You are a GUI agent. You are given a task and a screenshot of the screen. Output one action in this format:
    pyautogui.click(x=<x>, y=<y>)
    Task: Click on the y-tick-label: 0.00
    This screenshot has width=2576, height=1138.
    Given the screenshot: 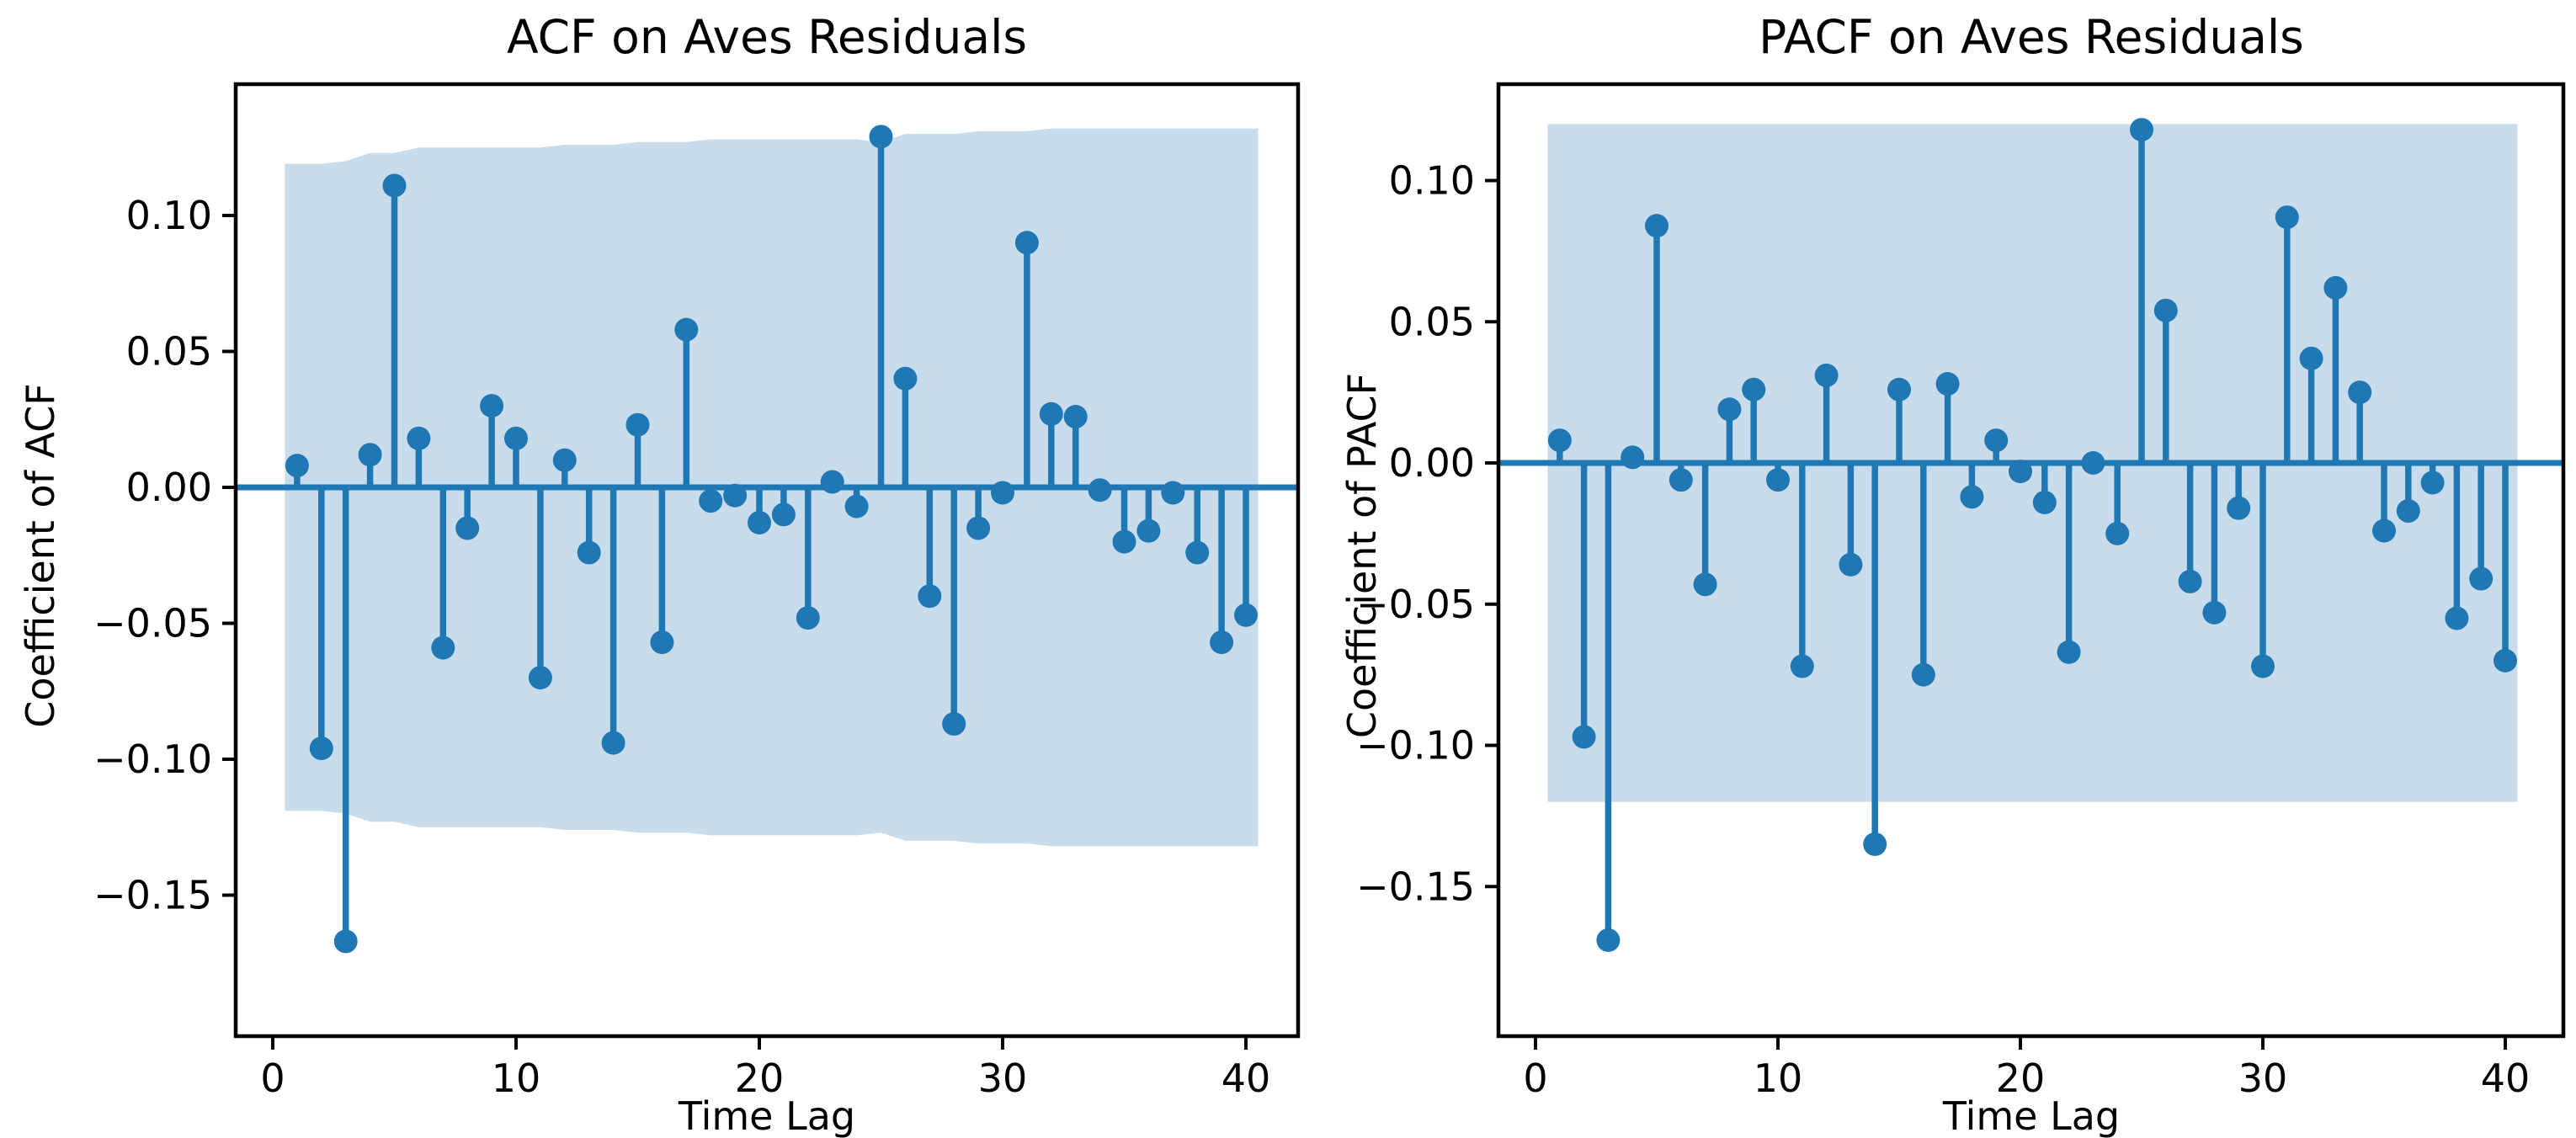 What is the action you would take?
    pyautogui.click(x=1432, y=463)
    